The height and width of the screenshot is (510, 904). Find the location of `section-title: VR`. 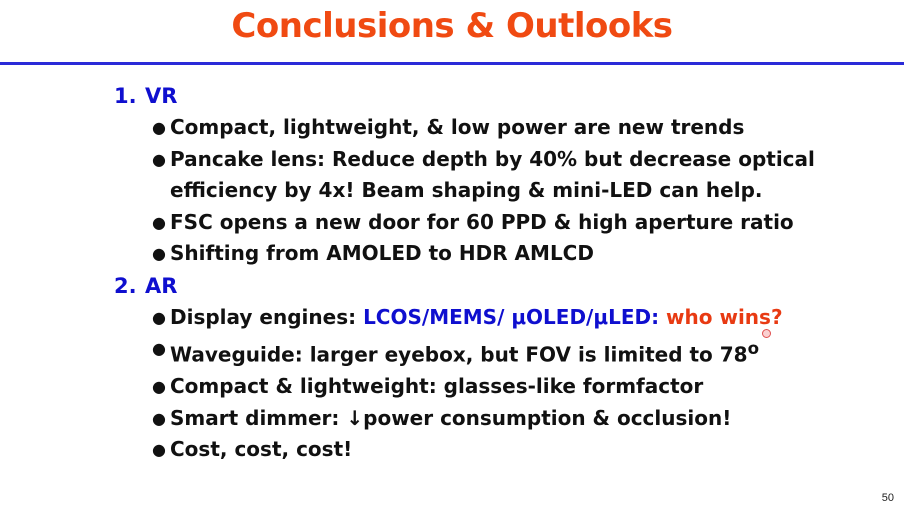

section-title: VR is located at coordinates (161, 96).